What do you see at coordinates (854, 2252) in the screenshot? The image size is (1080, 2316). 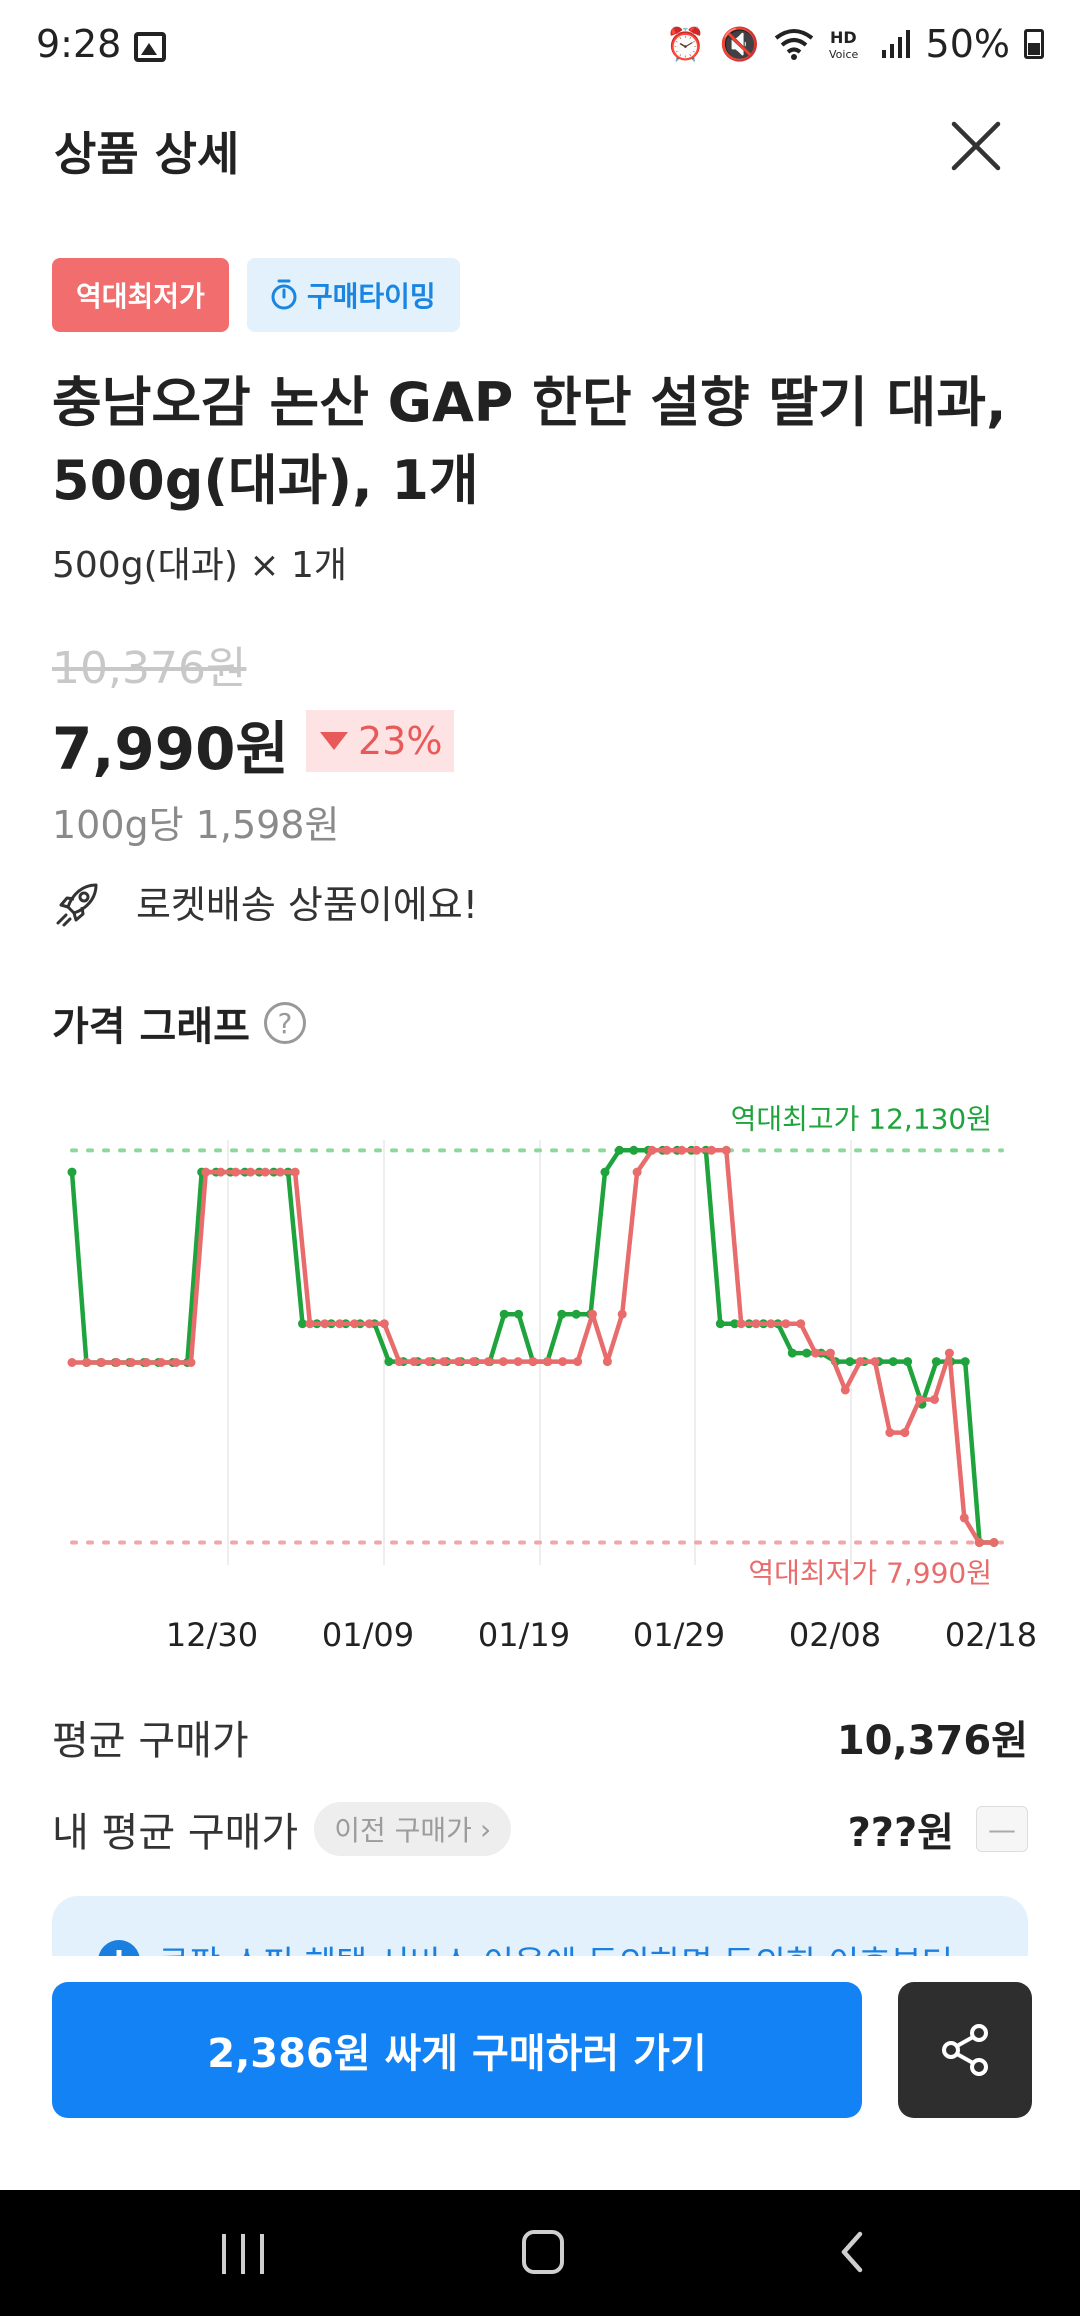 I see `back-button` at bounding box center [854, 2252].